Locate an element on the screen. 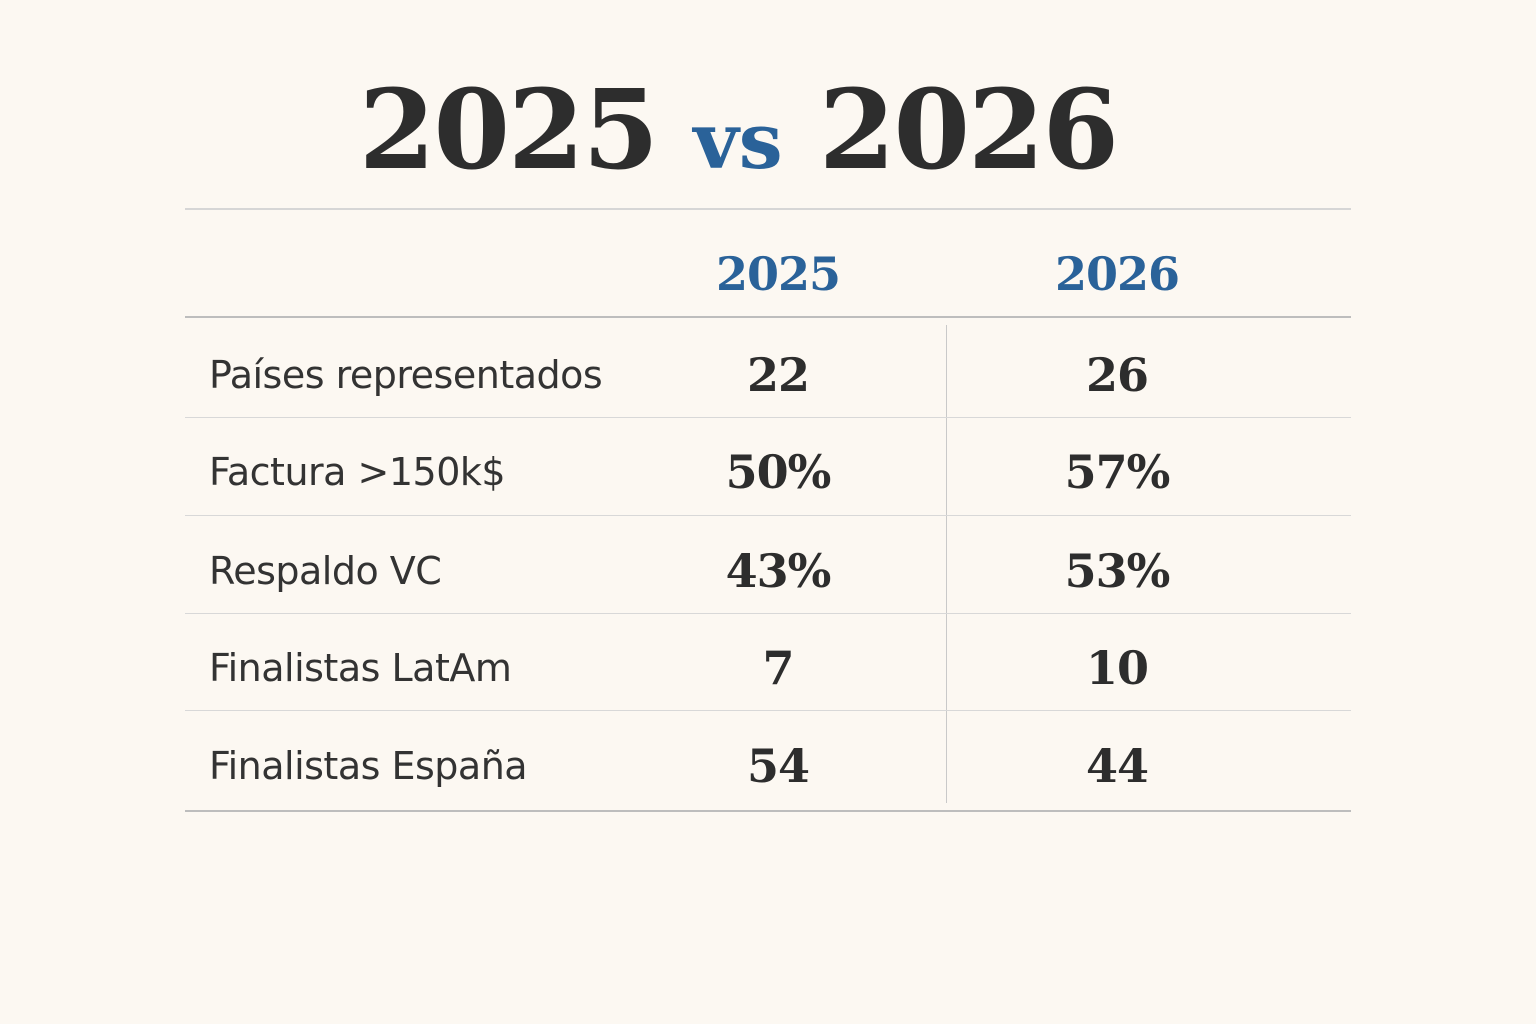 The height and width of the screenshot is (1024, 1536). column-divider is located at coordinates (946, 564).